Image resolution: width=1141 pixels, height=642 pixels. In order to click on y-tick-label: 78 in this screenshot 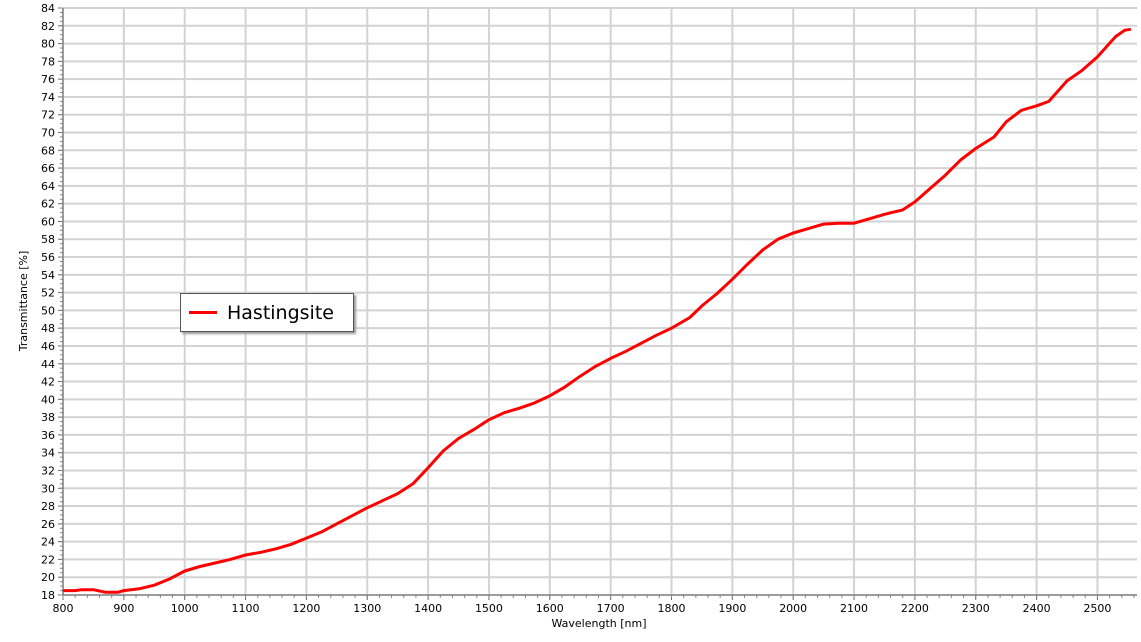, I will do `click(48, 61)`.